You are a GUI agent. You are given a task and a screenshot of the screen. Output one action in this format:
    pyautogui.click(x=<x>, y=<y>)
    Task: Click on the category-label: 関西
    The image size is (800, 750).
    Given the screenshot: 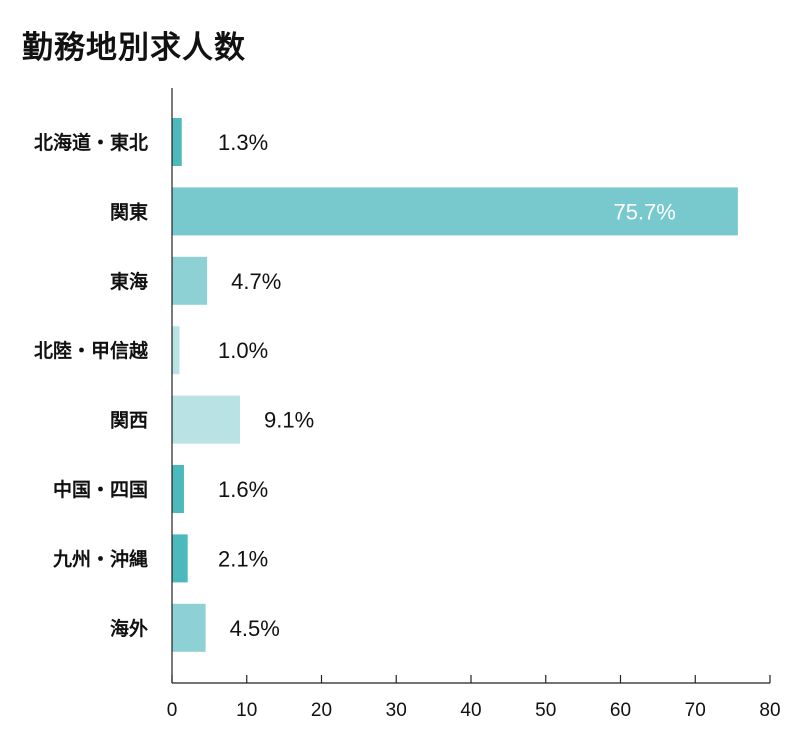 What is the action you would take?
    pyautogui.click(x=129, y=421)
    